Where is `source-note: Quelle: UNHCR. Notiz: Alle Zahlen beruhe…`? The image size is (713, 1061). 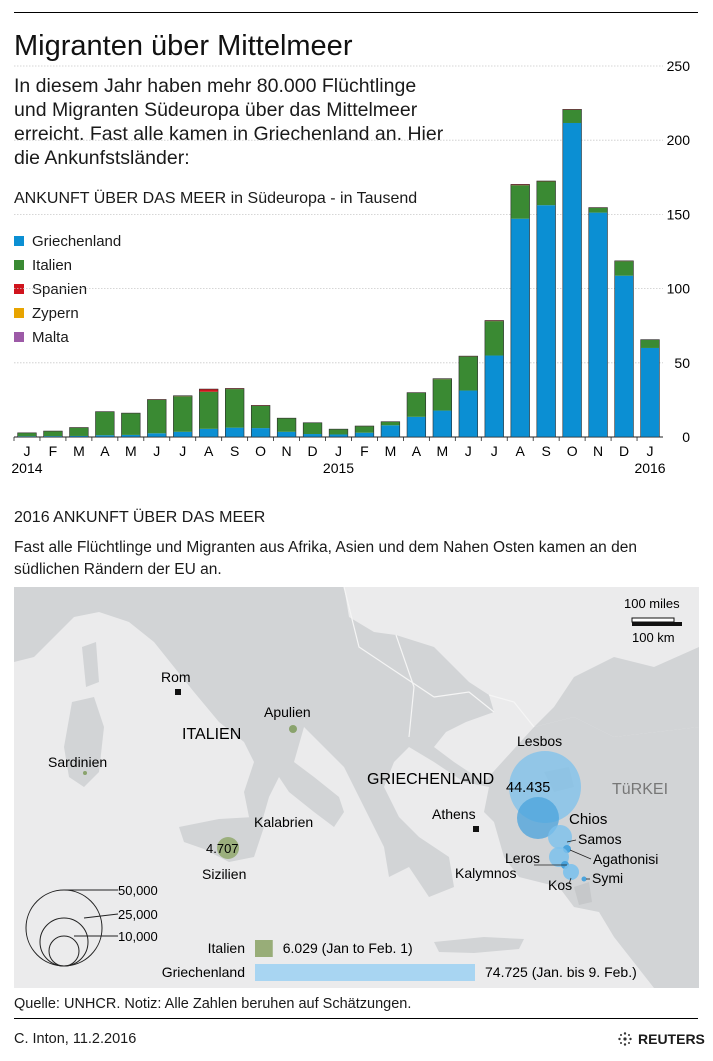
source-note: Quelle: UNHCR. Notiz: Alle Zahlen beruhe… is located at coordinates (213, 1004).